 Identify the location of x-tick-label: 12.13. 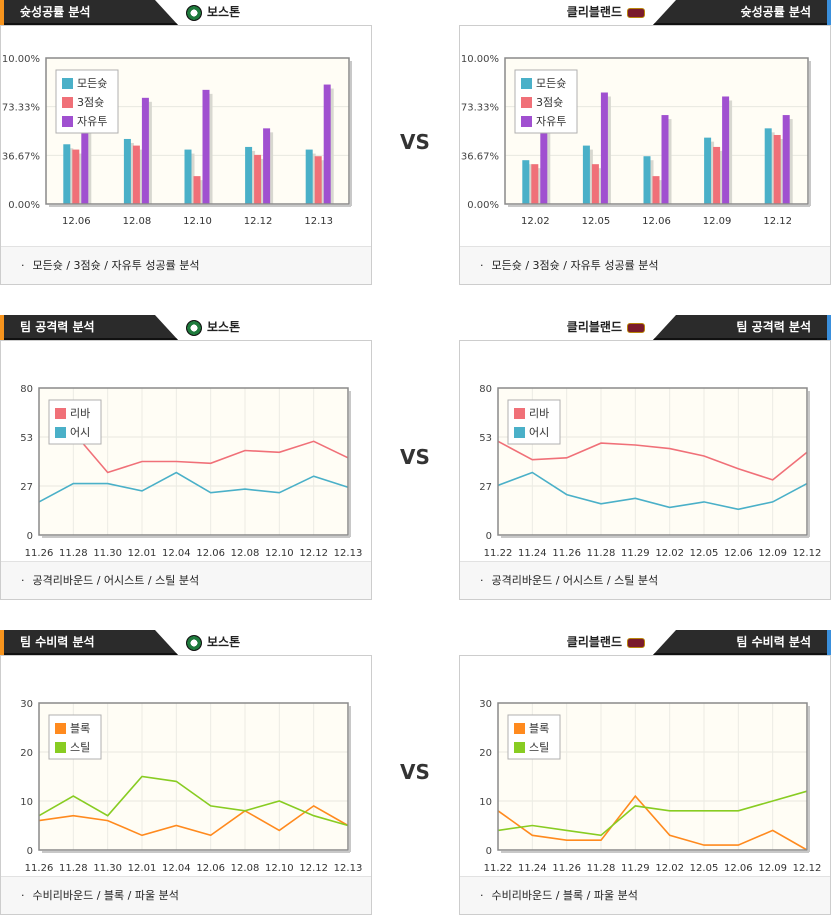
(348, 868).